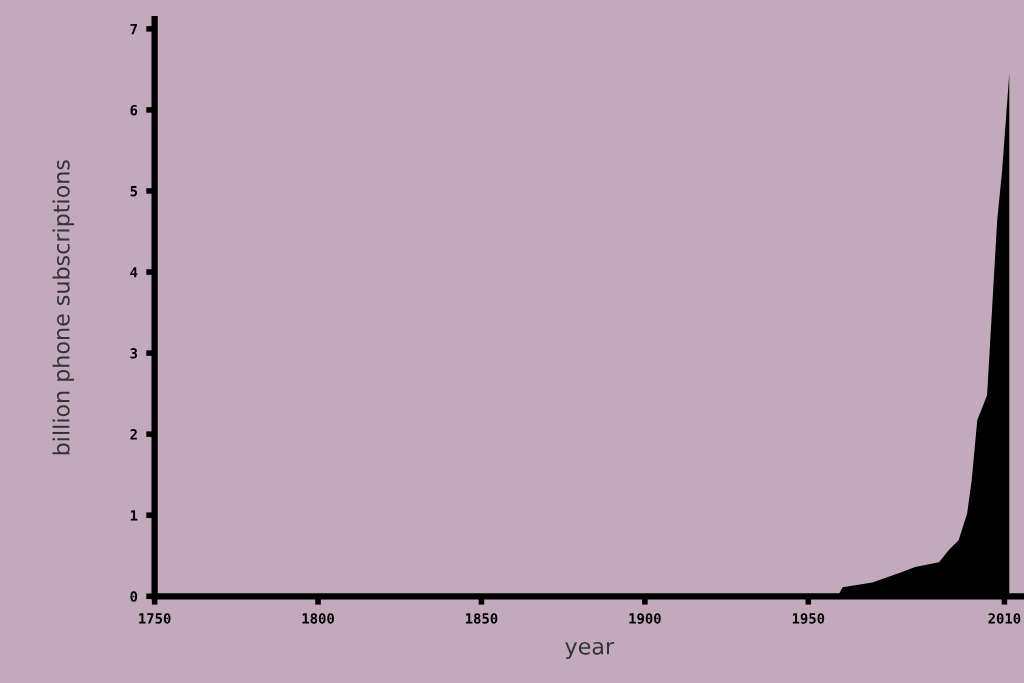 This screenshot has width=1024, height=683. Describe the element at coordinates (134, 272) in the screenshot. I see `y-tick-label: 4` at that location.